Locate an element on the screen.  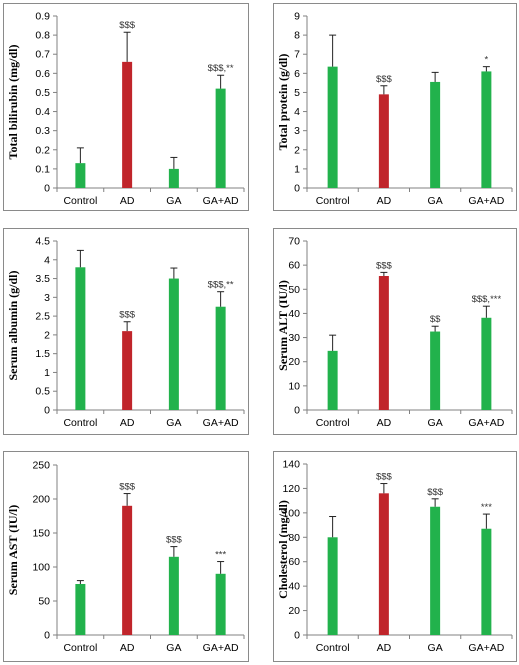
y-tick-label-protein-6: 6 is located at coordinates (297, 74).